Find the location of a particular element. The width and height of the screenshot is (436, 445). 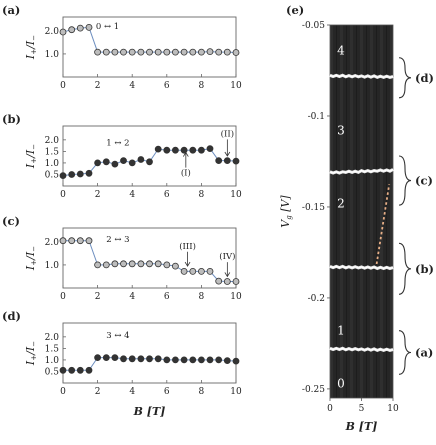

panel-2: (c) I+/I− 0 2 4 6 8 10 1.0 2.0 2 ↔ 3 (III) (IV) is located at coordinates (122, 258).